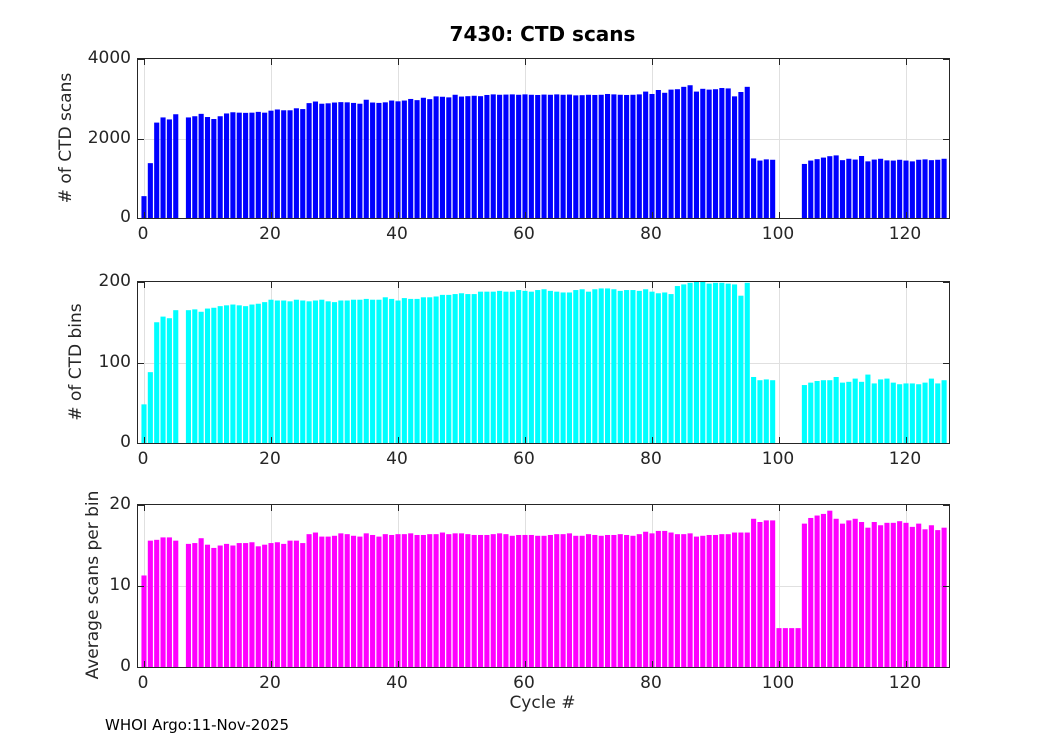  What do you see at coordinates (542, 703) in the screenshot?
I see `x-axis-label: Cycle #` at bounding box center [542, 703].